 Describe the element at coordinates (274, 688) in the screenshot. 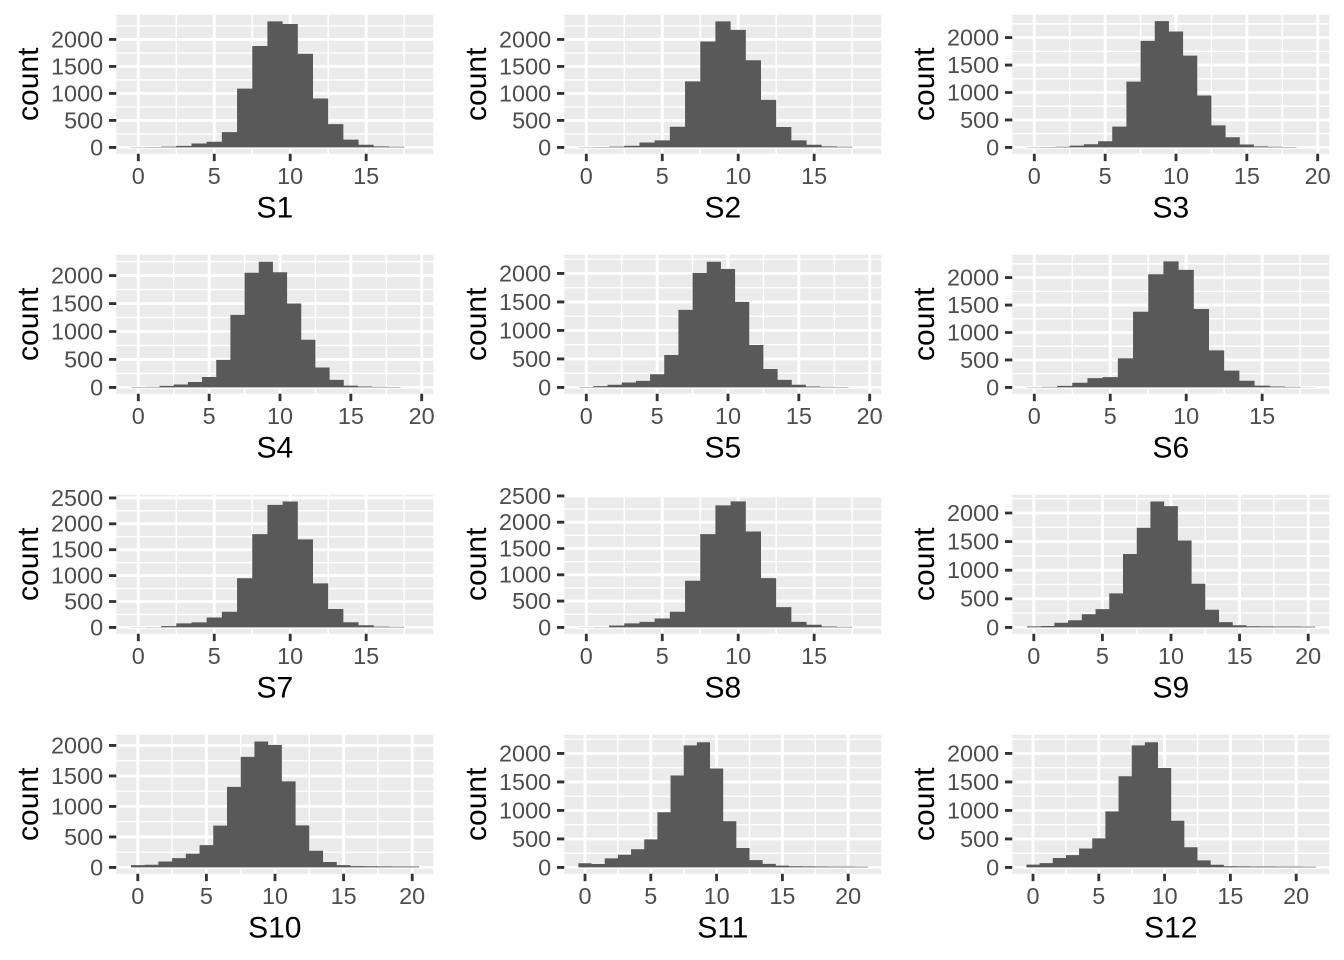

I see `svg-text: S7` at that location.